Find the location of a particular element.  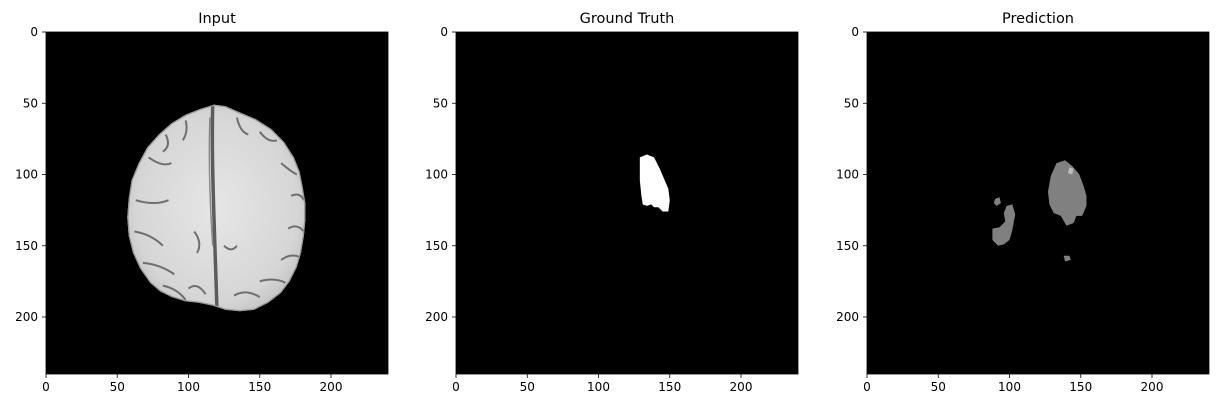

brain-tissue is located at coordinates (216, 208).